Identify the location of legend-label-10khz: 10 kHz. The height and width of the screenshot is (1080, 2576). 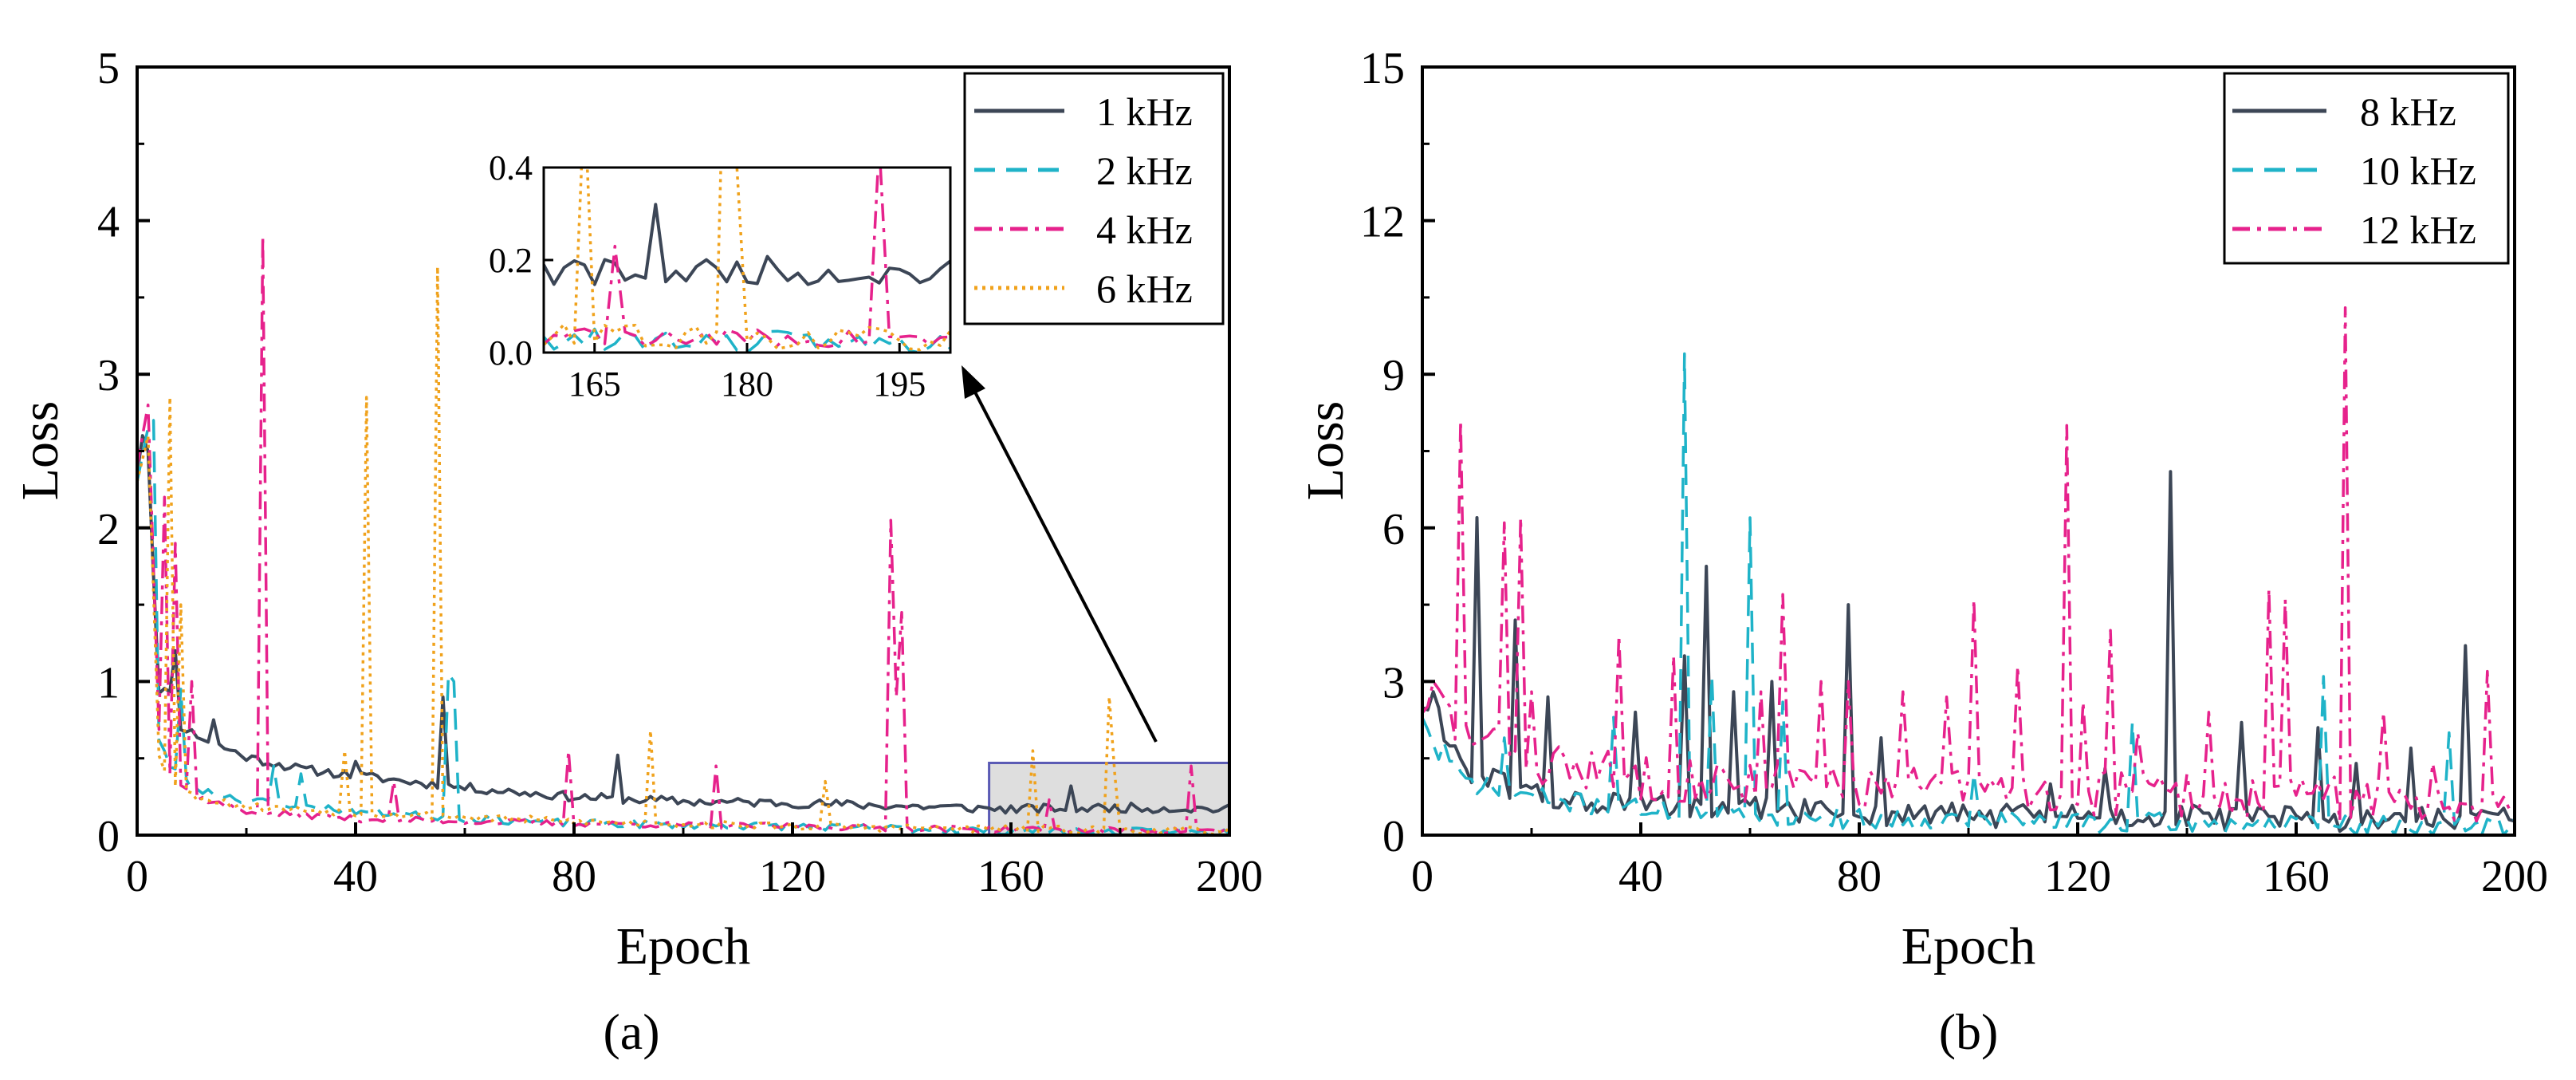
(2418, 170).